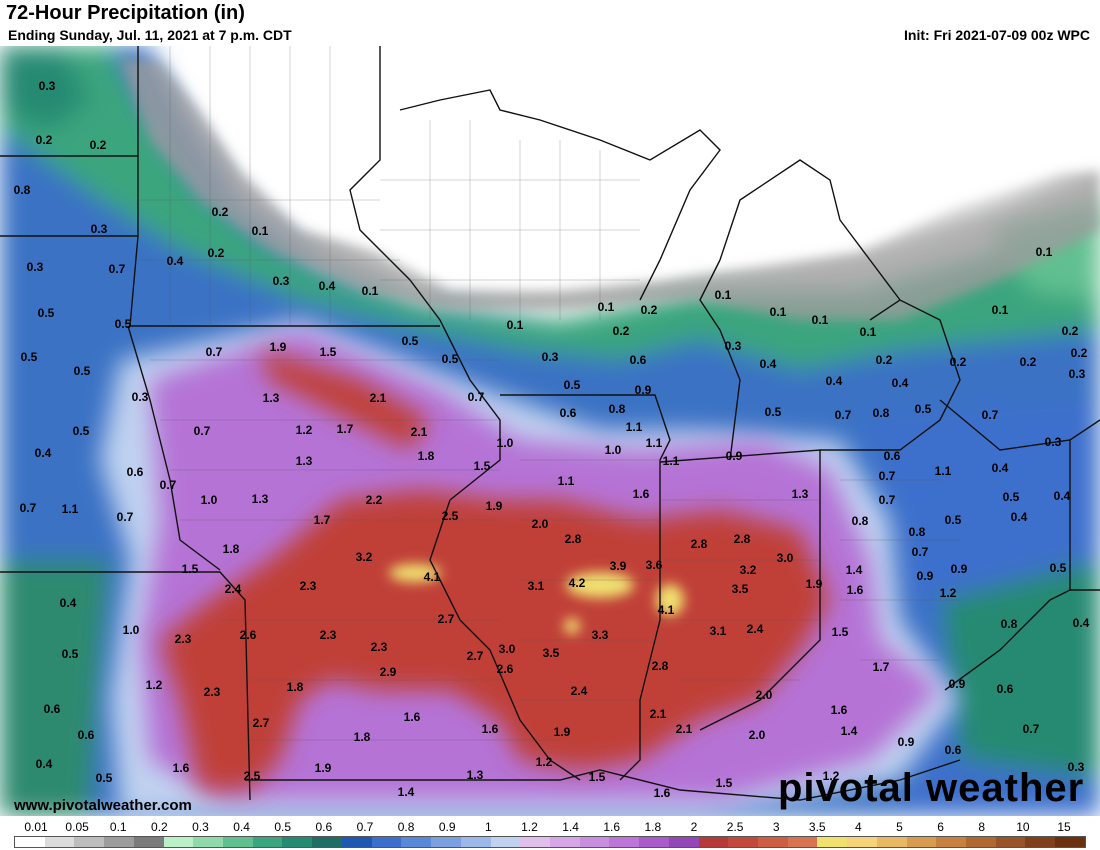 The height and width of the screenshot is (850, 1100). What do you see at coordinates (943, 471) in the screenshot?
I see `precip-value-label: 1.1` at bounding box center [943, 471].